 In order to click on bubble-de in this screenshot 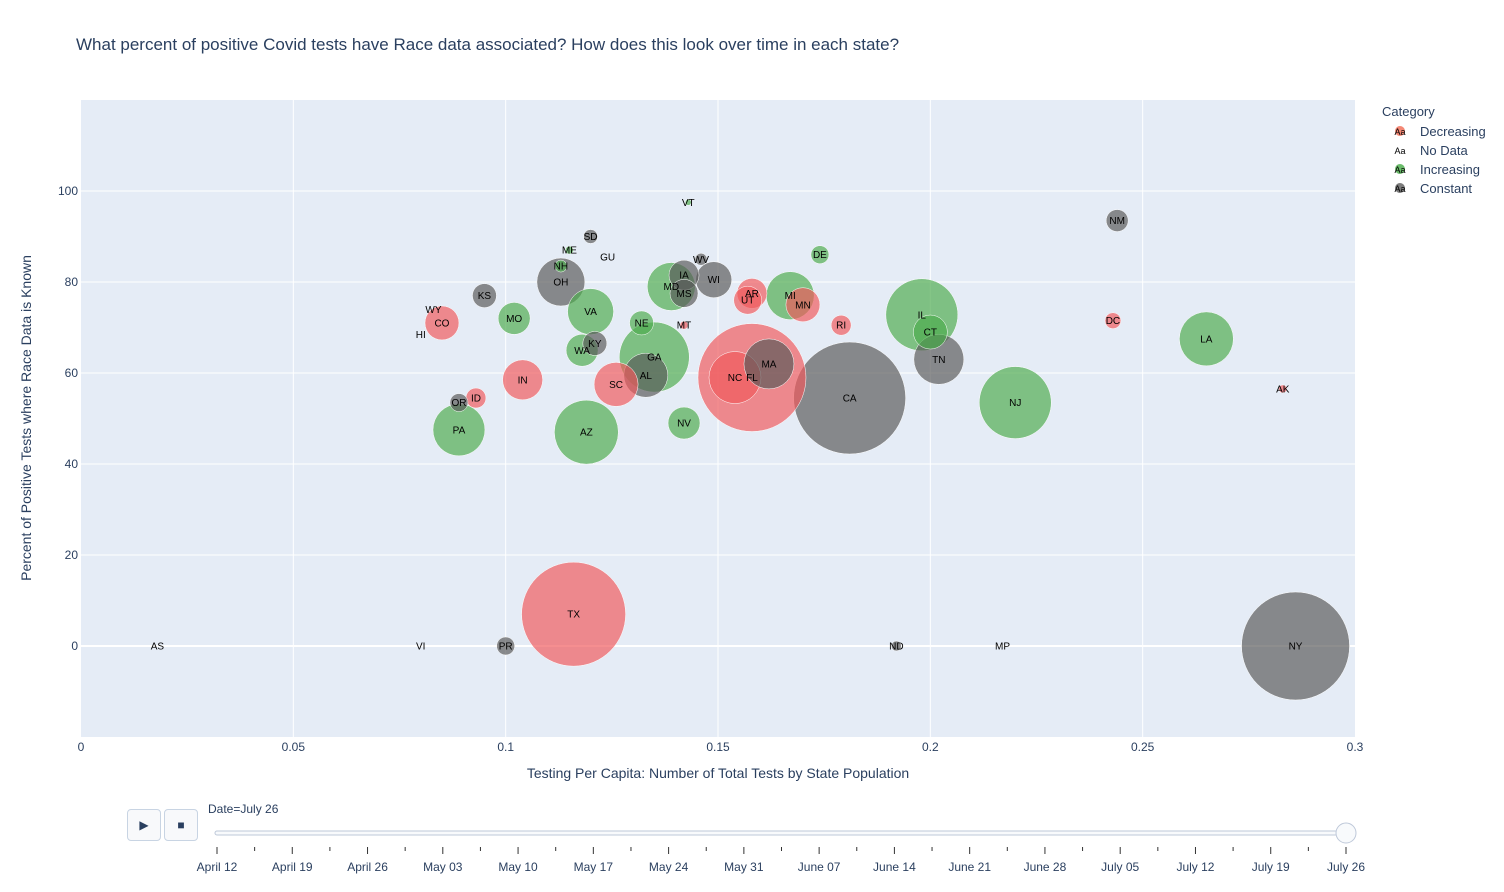, I will do `click(820, 254)`.